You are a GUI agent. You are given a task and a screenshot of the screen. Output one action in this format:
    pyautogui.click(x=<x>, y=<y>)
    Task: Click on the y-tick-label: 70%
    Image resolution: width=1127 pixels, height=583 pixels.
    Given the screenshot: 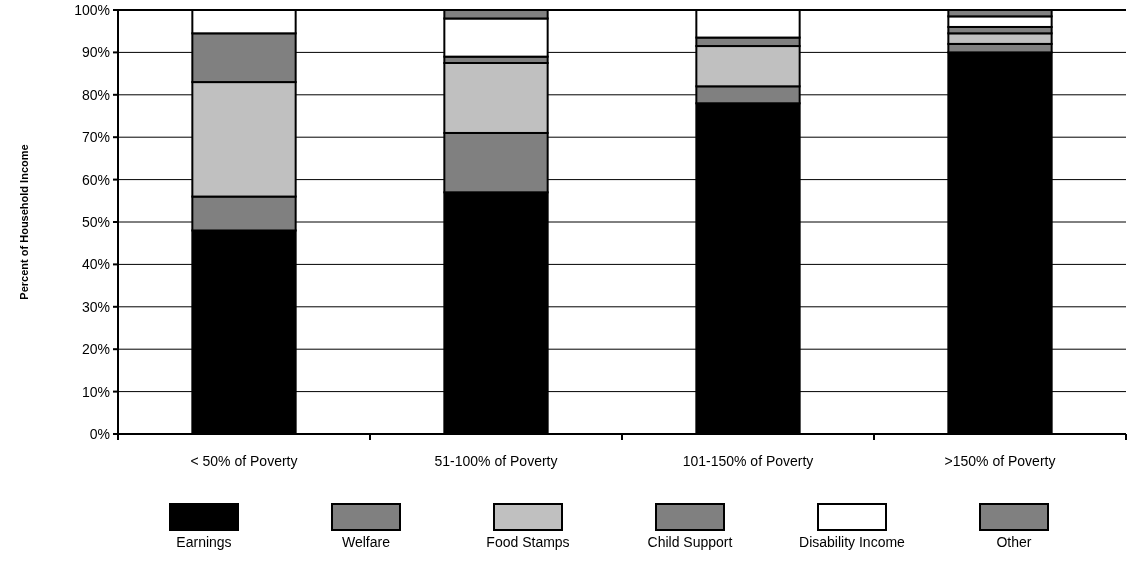 What is the action you would take?
    pyautogui.click(x=95, y=137)
    